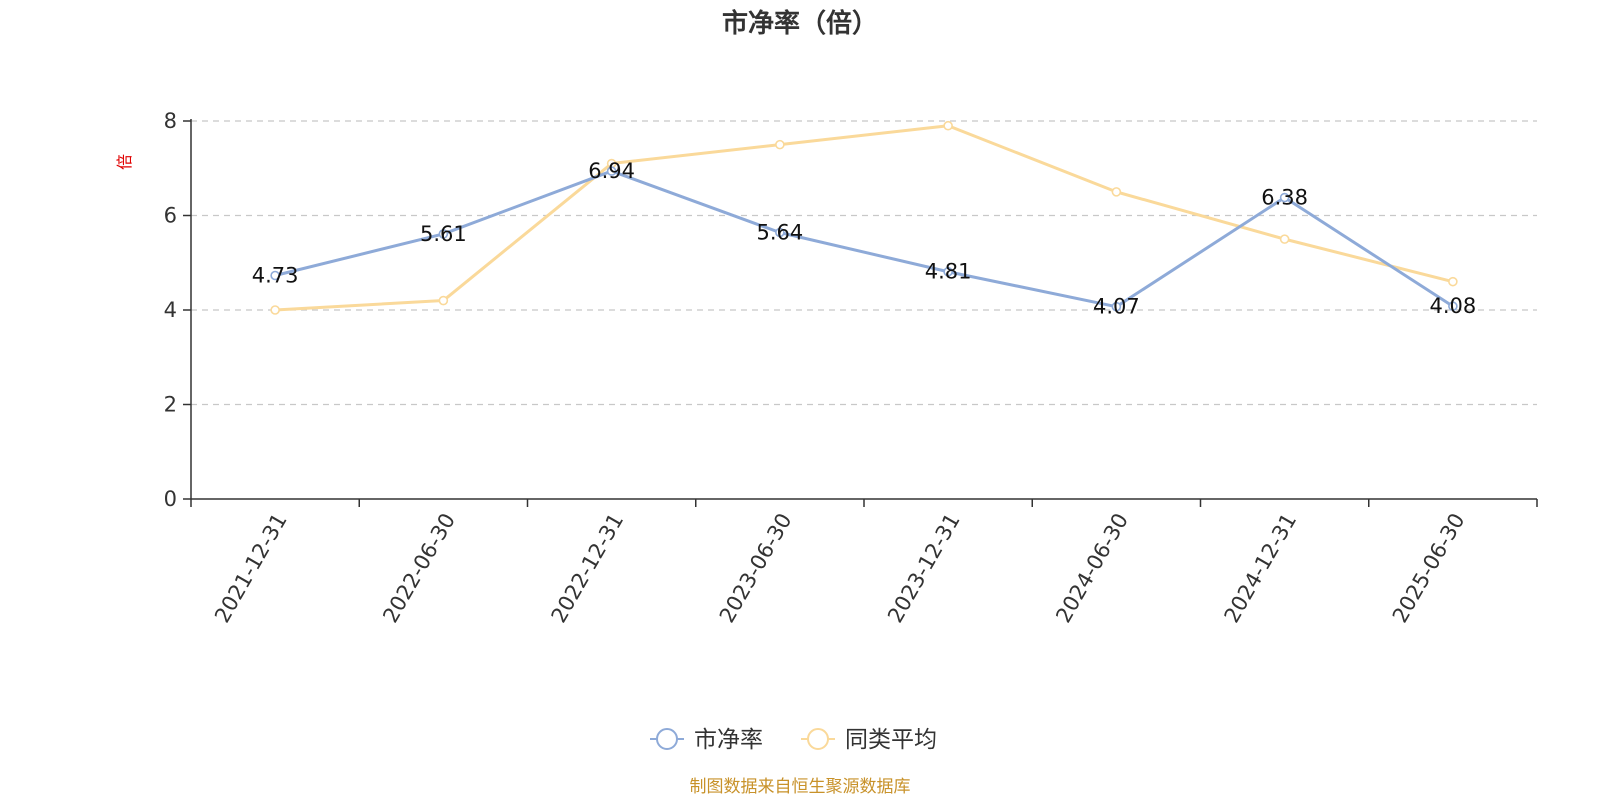 This screenshot has width=1600, height=800. I want to click on x-tick-label: 2022-12-31, so click(588, 568).